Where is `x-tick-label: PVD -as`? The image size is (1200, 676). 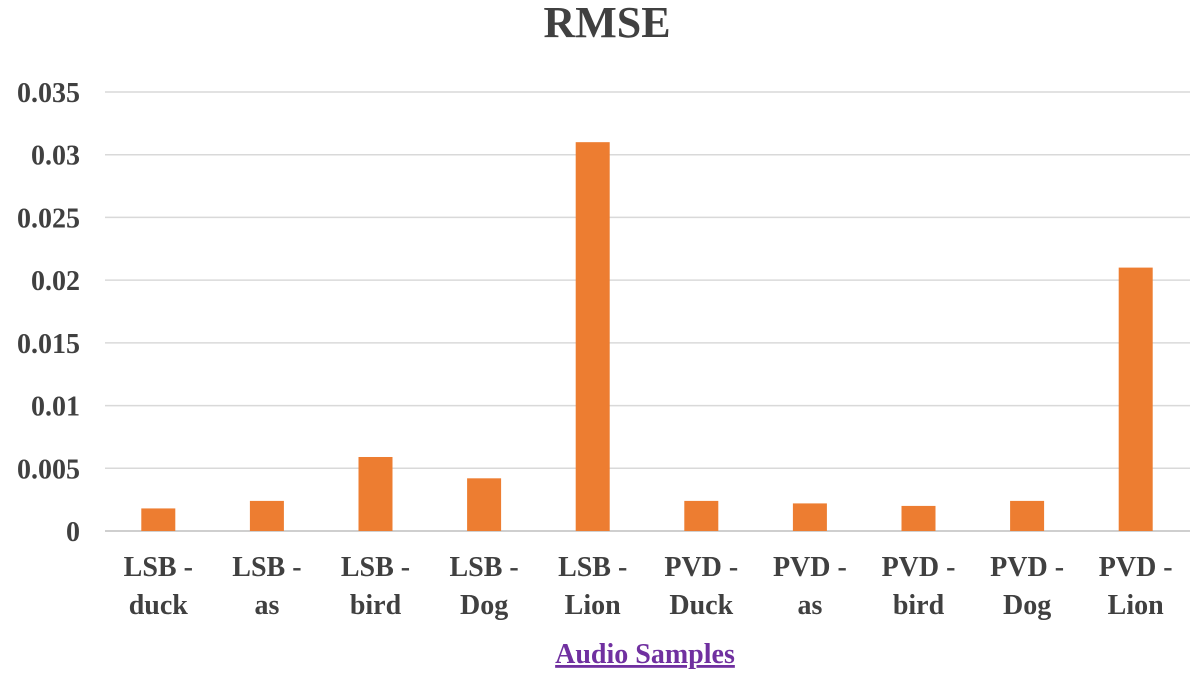 x-tick-label: PVD -as is located at coordinates (810, 586).